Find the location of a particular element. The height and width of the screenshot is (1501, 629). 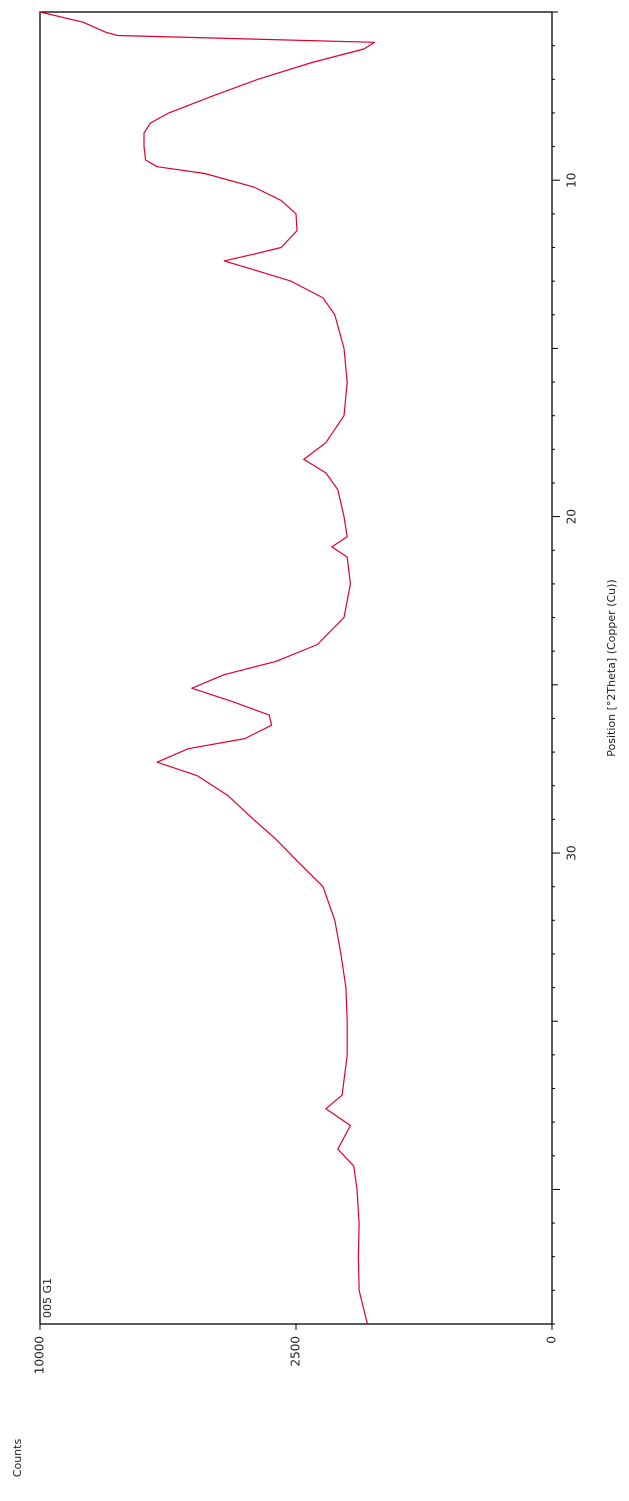

y-tick-label: 2500 is located at coordinates (296, 1351).